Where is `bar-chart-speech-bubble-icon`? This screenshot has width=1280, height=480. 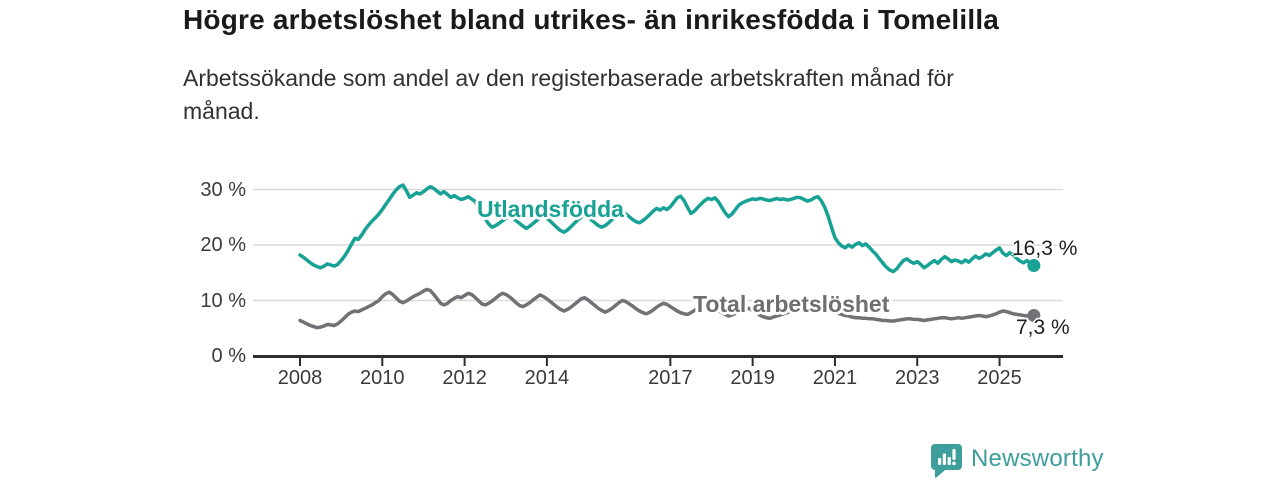 bar-chart-speech-bubble-icon is located at coordinates (946, 461).